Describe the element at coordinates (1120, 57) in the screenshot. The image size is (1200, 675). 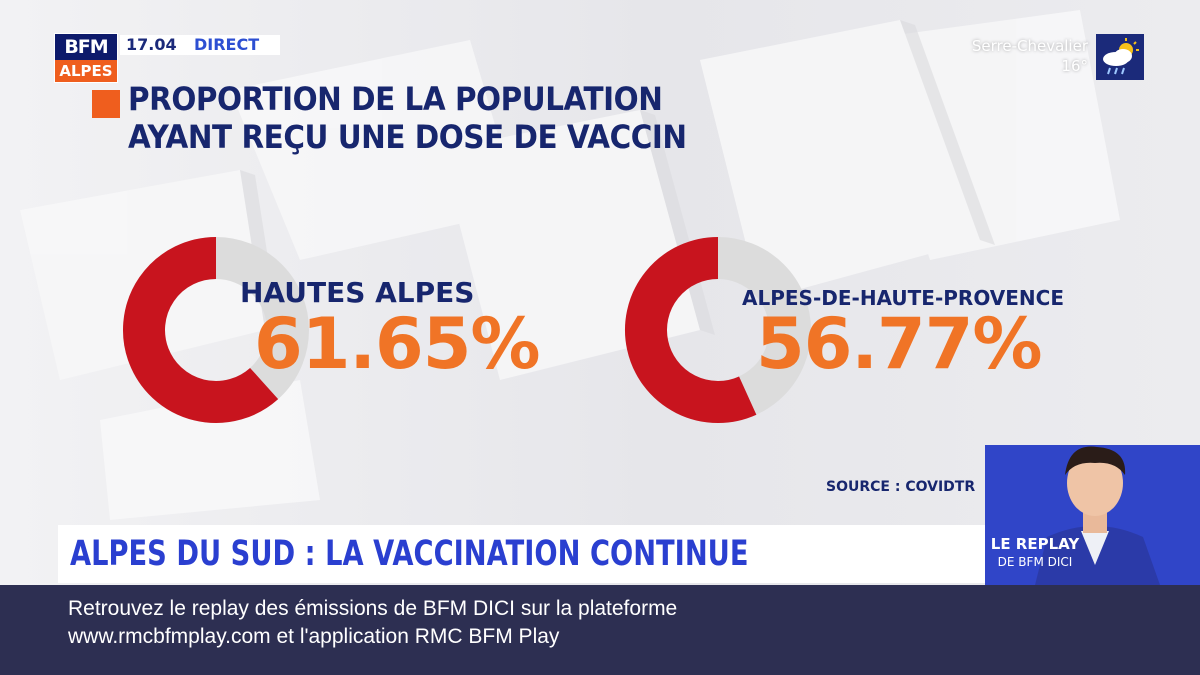
I see `sun-cloud-rain-icon` at that location.